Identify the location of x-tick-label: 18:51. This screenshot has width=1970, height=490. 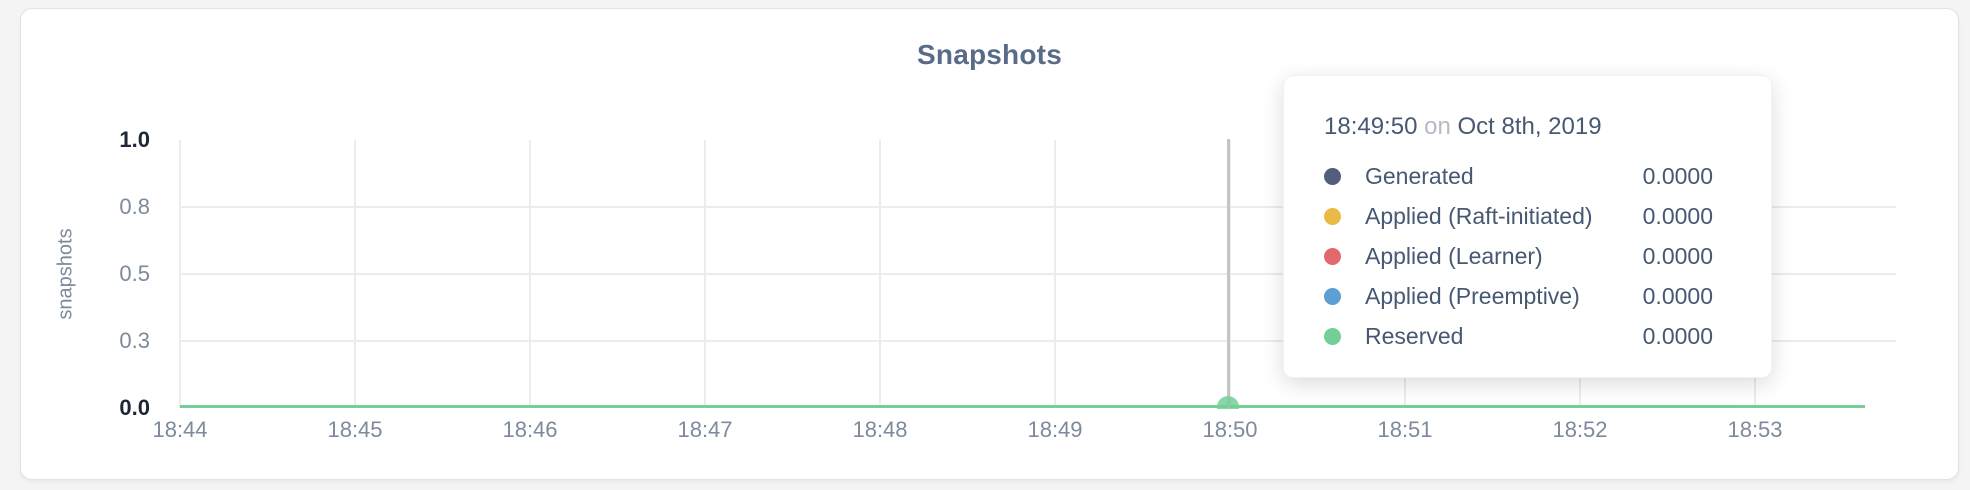
(1405, 429).